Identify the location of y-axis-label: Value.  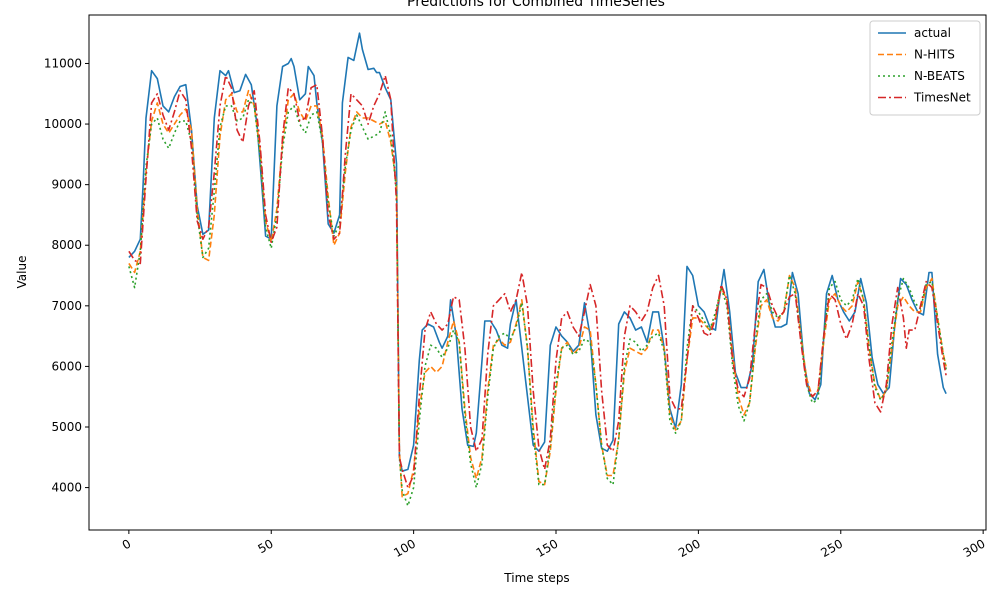
(22, 272).